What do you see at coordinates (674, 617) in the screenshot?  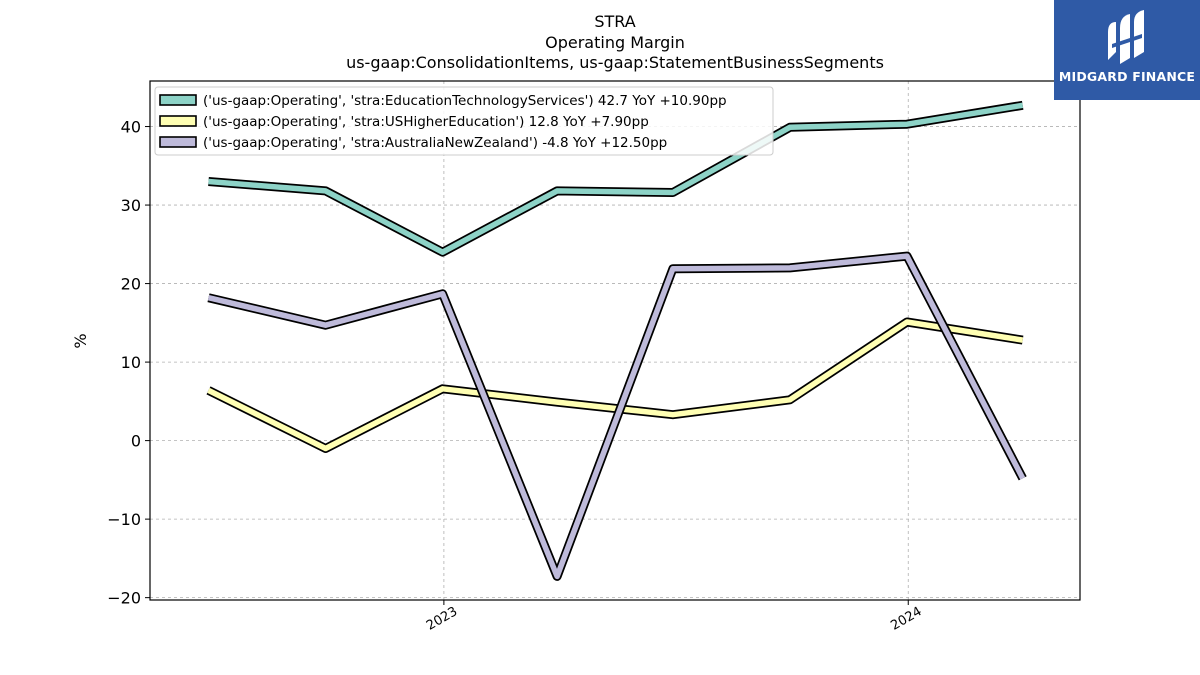 I see `x-axis-ticks: 2023 2024` at bounding box center [674, 617].